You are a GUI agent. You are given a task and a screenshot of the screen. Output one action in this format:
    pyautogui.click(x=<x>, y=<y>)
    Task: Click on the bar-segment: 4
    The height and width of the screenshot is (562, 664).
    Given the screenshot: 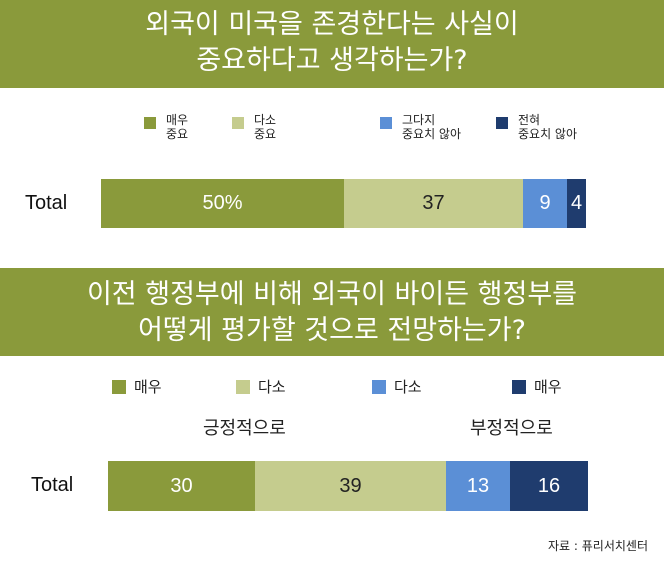 What is the action you would take?
    pyautogui.click(x=576, y=203)
    